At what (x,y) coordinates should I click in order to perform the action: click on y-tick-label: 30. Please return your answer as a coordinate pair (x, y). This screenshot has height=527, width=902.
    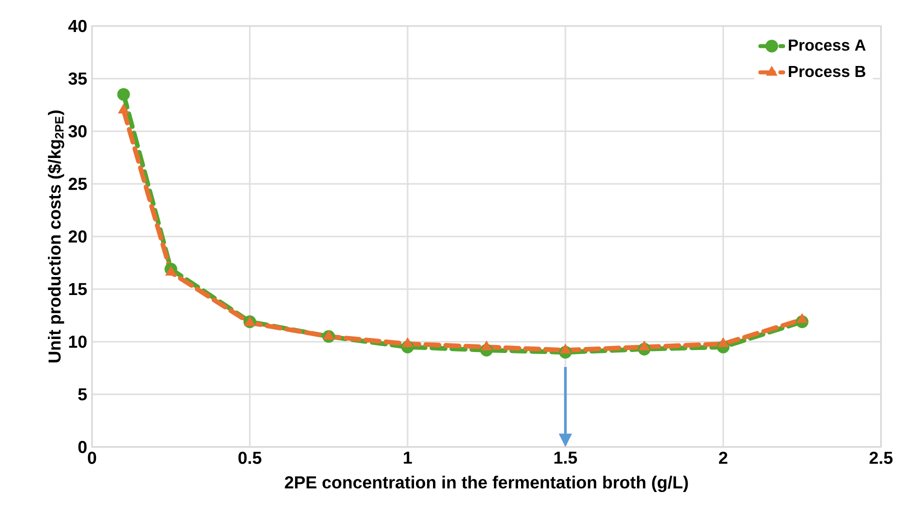
    Looking at the image, I should click on (77, 131).